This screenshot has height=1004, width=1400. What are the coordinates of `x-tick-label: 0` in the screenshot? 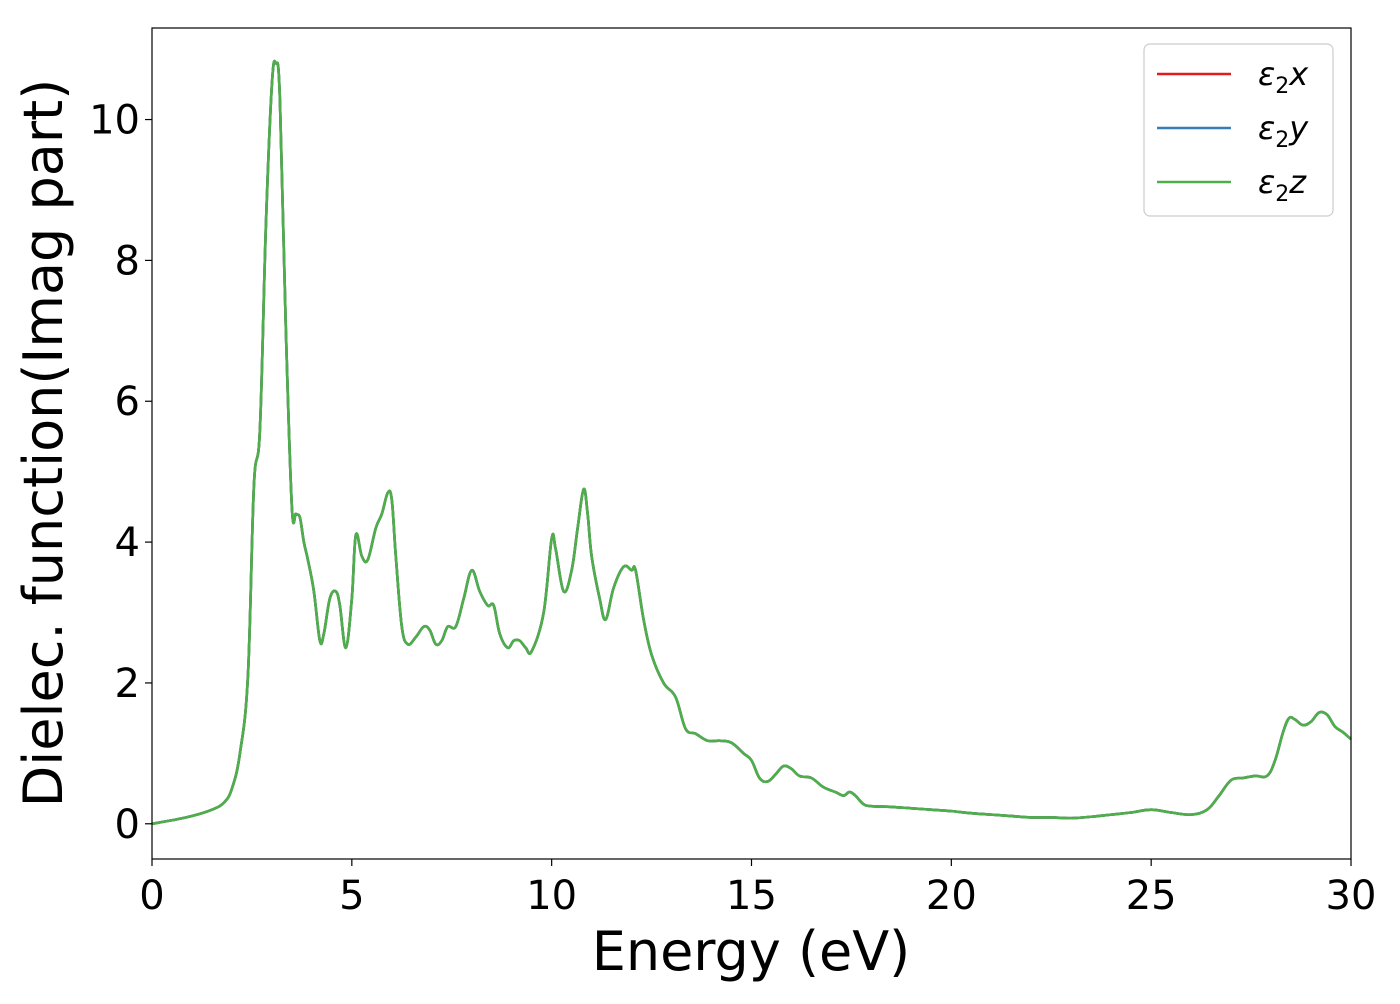 It's located at (151, 896).